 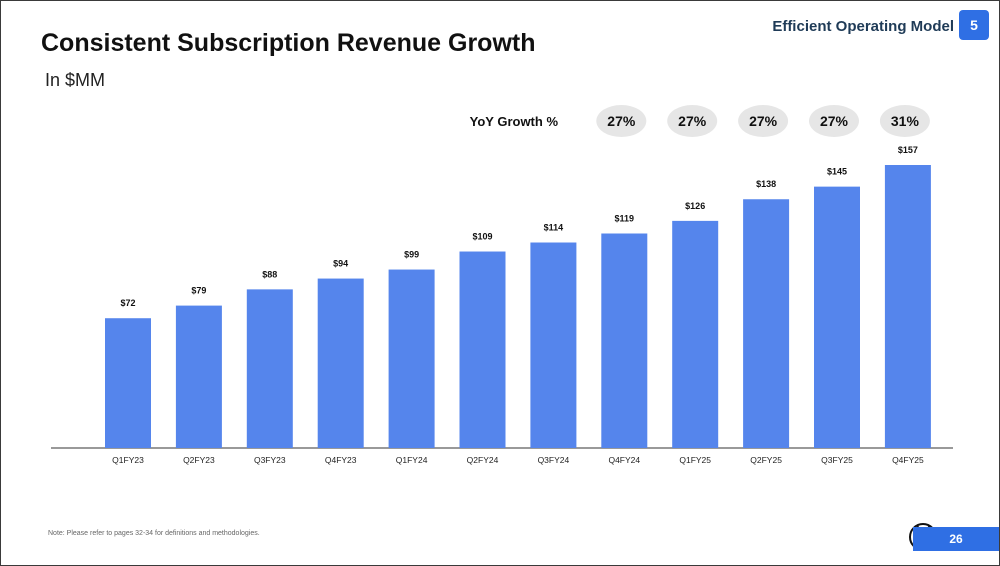 I want to click on growth-bubble-Q4FY24, so click(x=621, y=121).